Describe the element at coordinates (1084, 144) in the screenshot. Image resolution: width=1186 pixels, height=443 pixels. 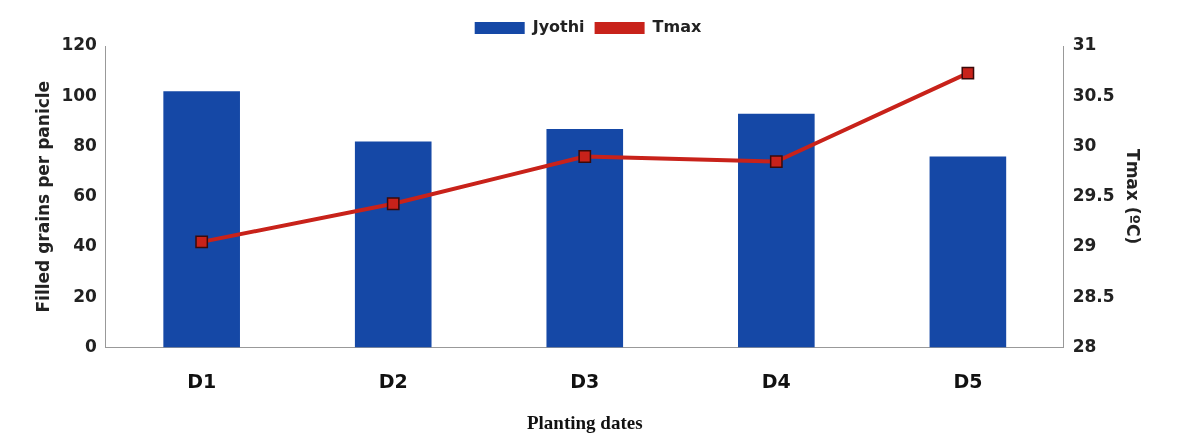
I see `y2-tick-label: 30` at that location.